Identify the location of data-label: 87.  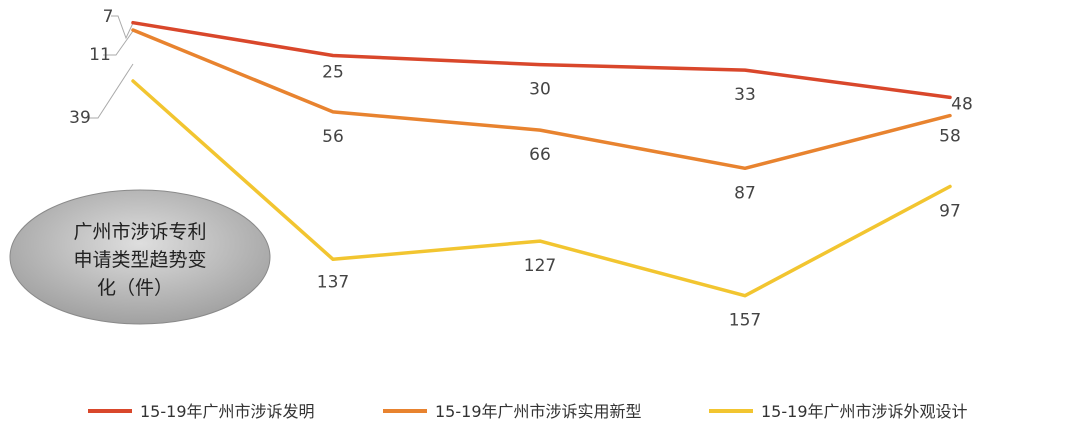
(745, 193).